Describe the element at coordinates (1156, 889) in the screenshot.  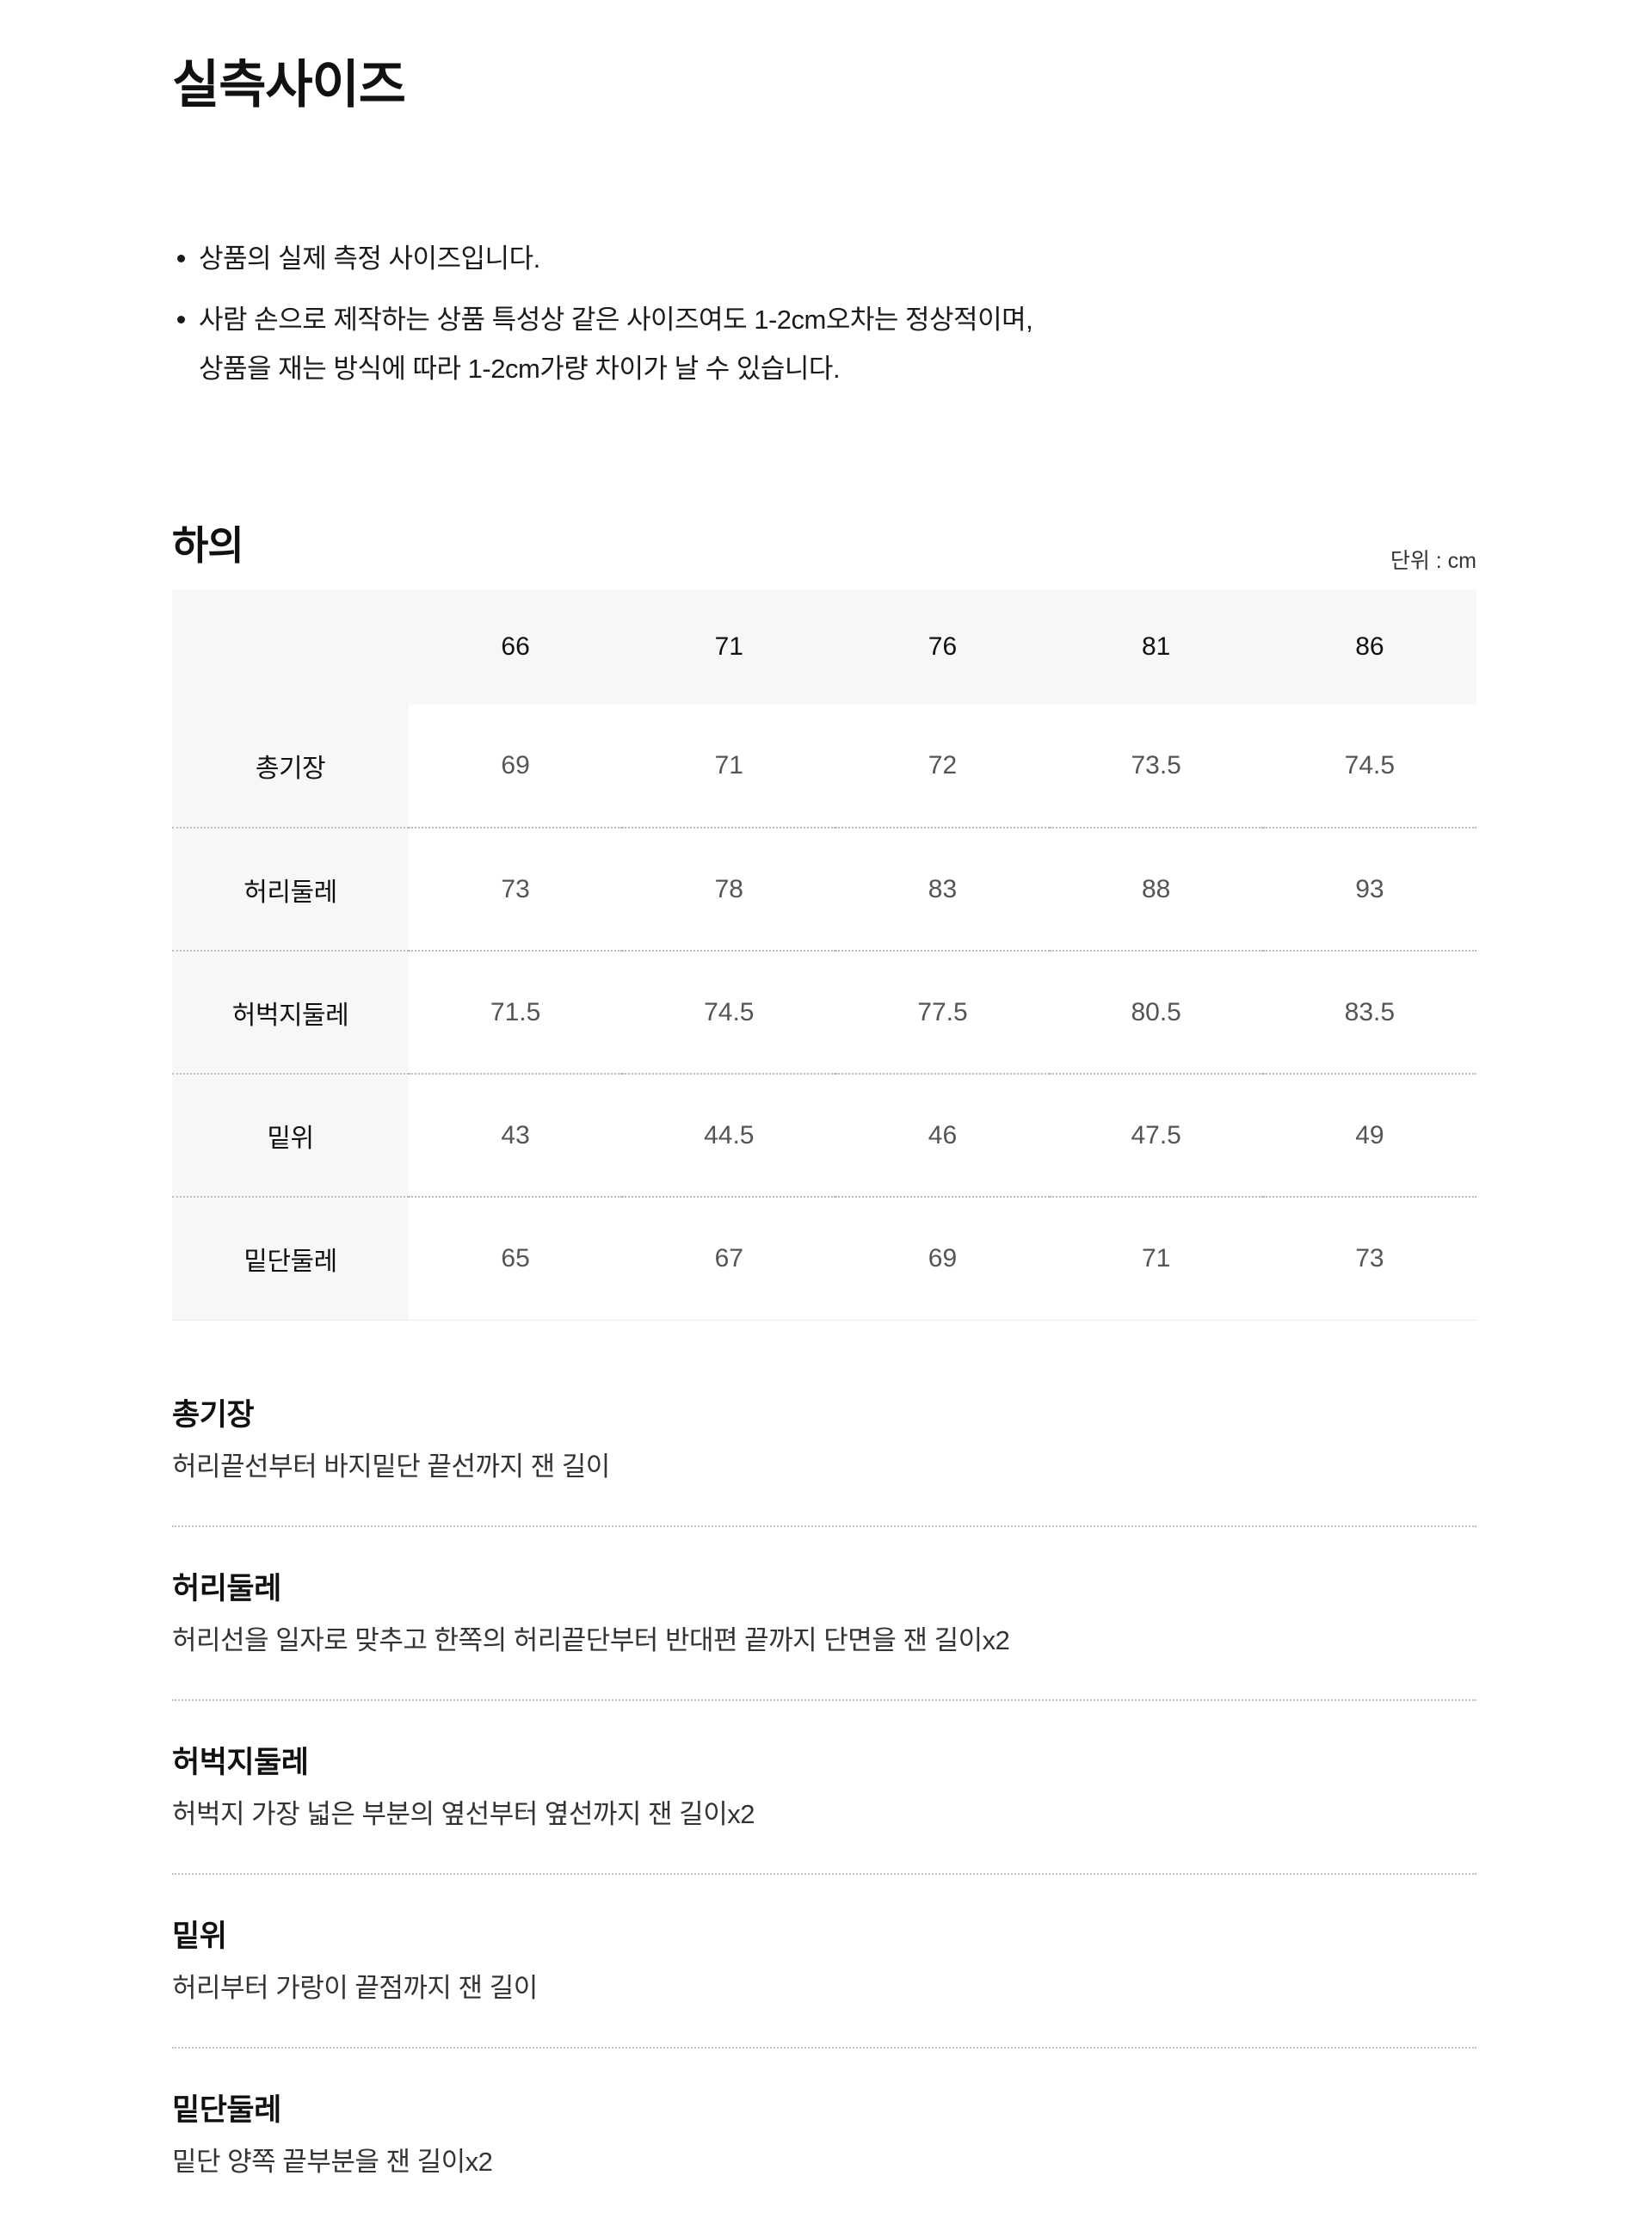
I see `size-cell: 88` at that location.